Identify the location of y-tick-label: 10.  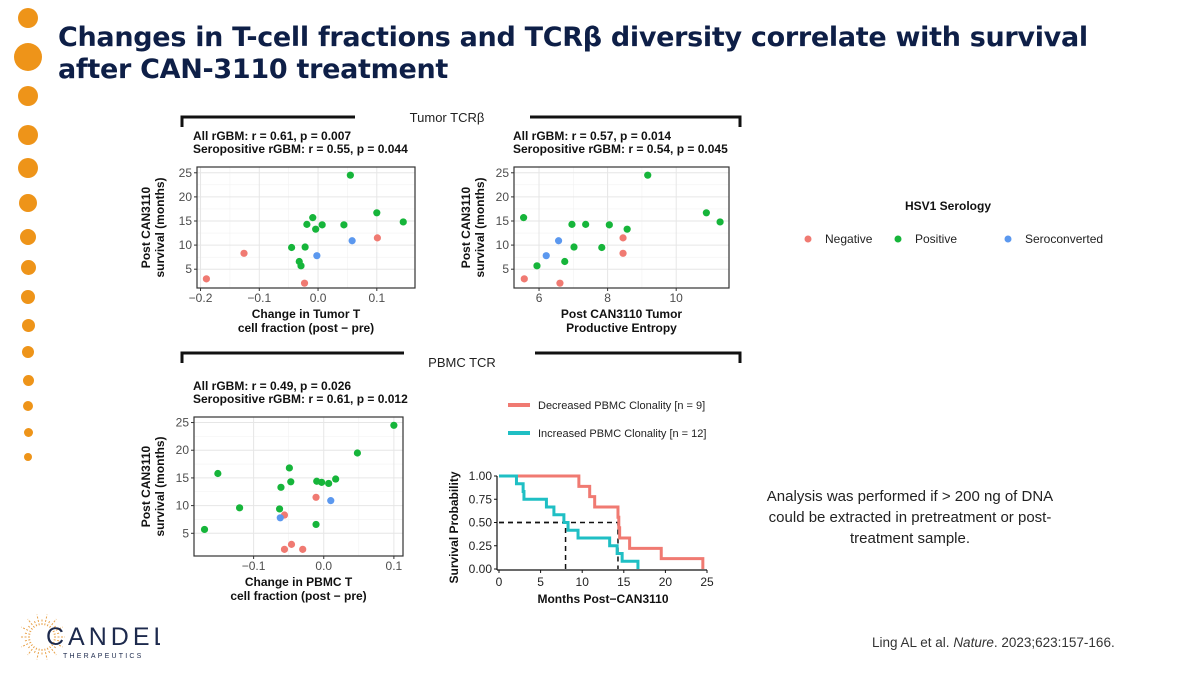
(186, 245).